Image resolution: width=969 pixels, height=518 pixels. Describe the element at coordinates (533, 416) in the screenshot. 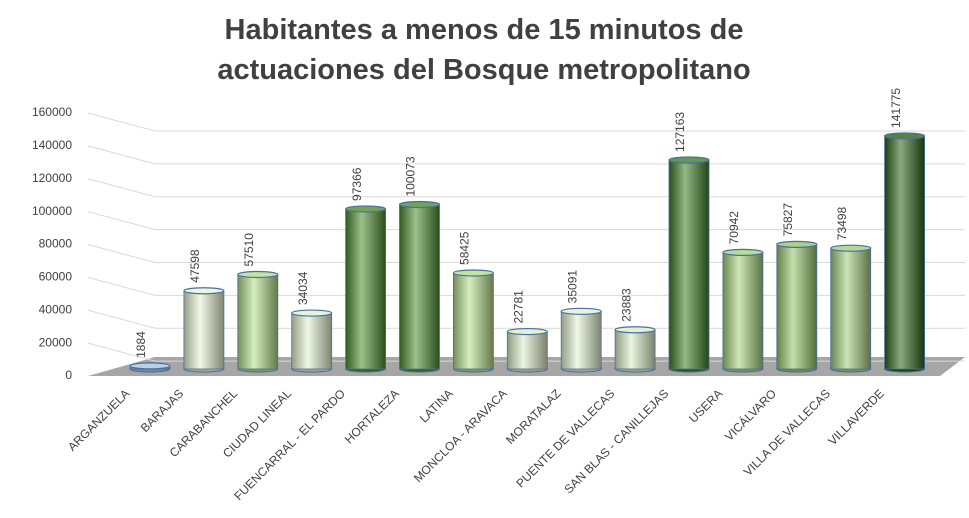

I see `x-tick-label: MORATALAZ` at that location.